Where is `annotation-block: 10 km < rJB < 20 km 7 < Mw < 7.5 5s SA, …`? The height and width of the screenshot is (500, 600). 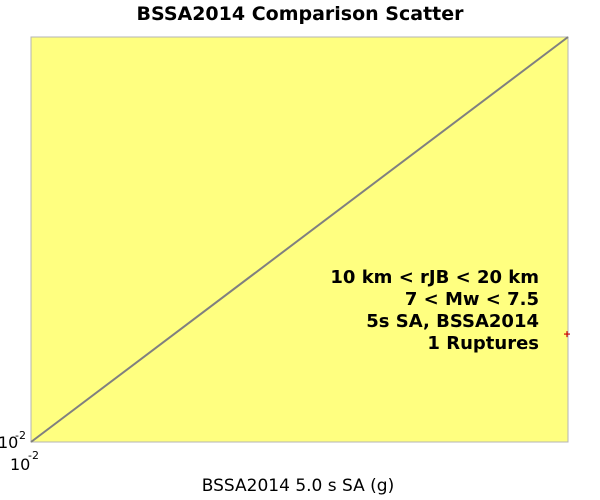
annotation-block: 10 km < rJB < 20 km 7 < Mw < 7.5 5s SA, … is located at coordinates (434, 310).